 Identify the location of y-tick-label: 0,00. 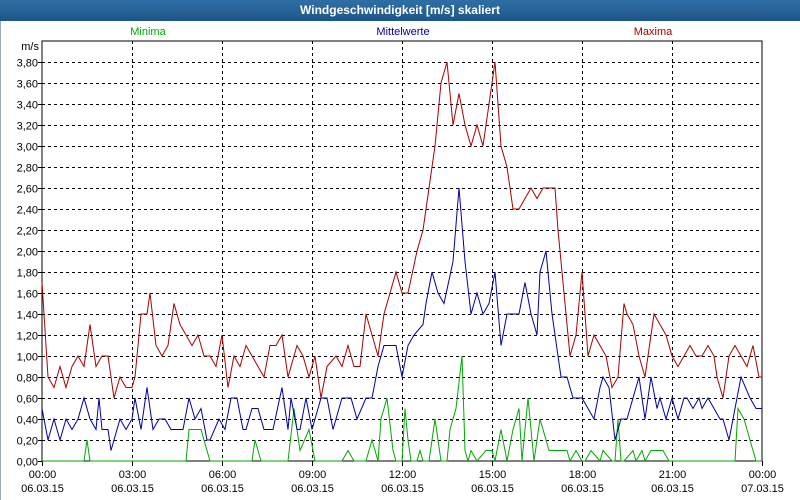
(27, 463).